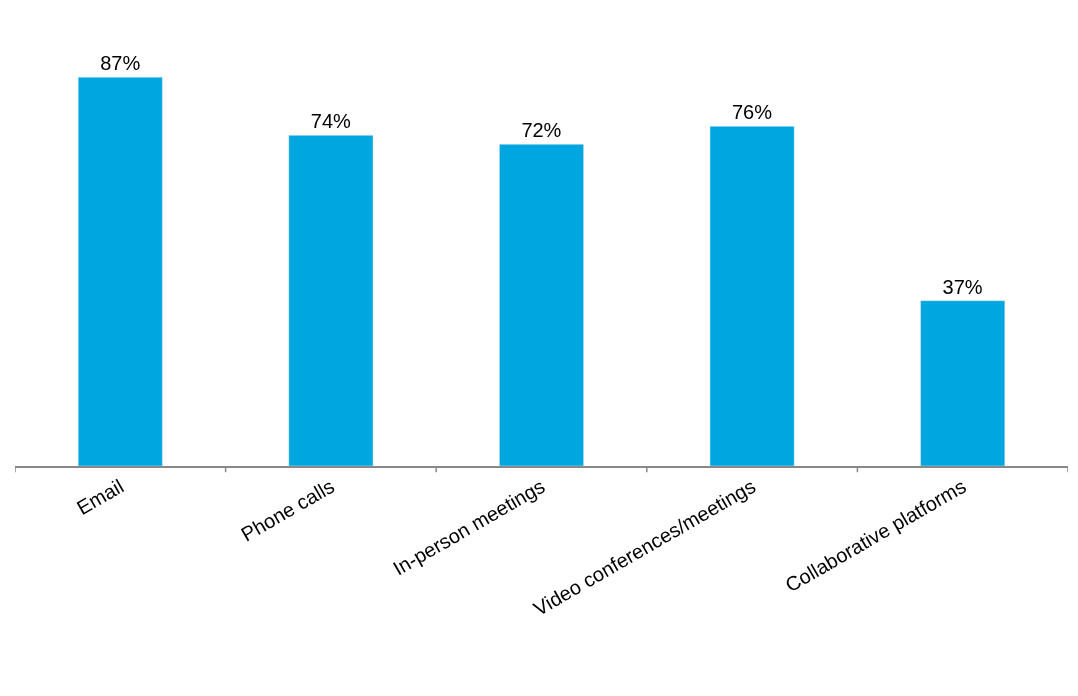  Describe the element at coordinates (752, 112) in the screenshot. I see `data-label: 76%` at that location.